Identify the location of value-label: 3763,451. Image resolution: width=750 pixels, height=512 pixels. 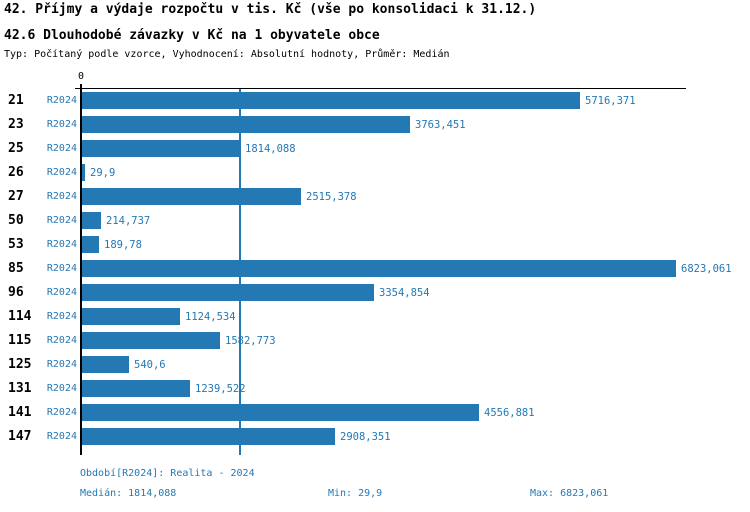
(440, 124).